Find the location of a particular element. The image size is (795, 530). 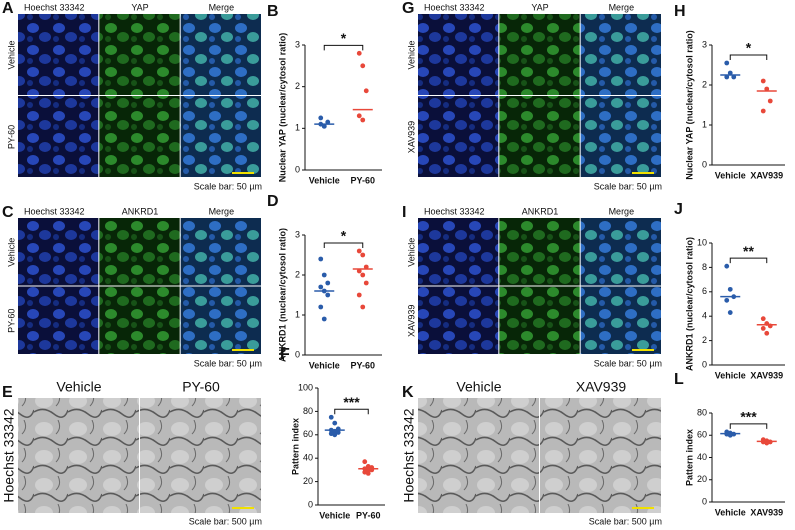

panel-letter: J is located at coordinates (678, 209).